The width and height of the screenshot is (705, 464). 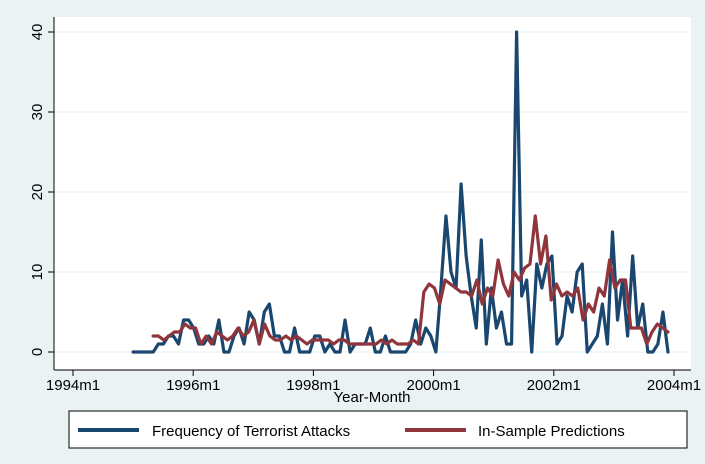 I want to click on y-tick-label: 30, so click(x=37, y=112).